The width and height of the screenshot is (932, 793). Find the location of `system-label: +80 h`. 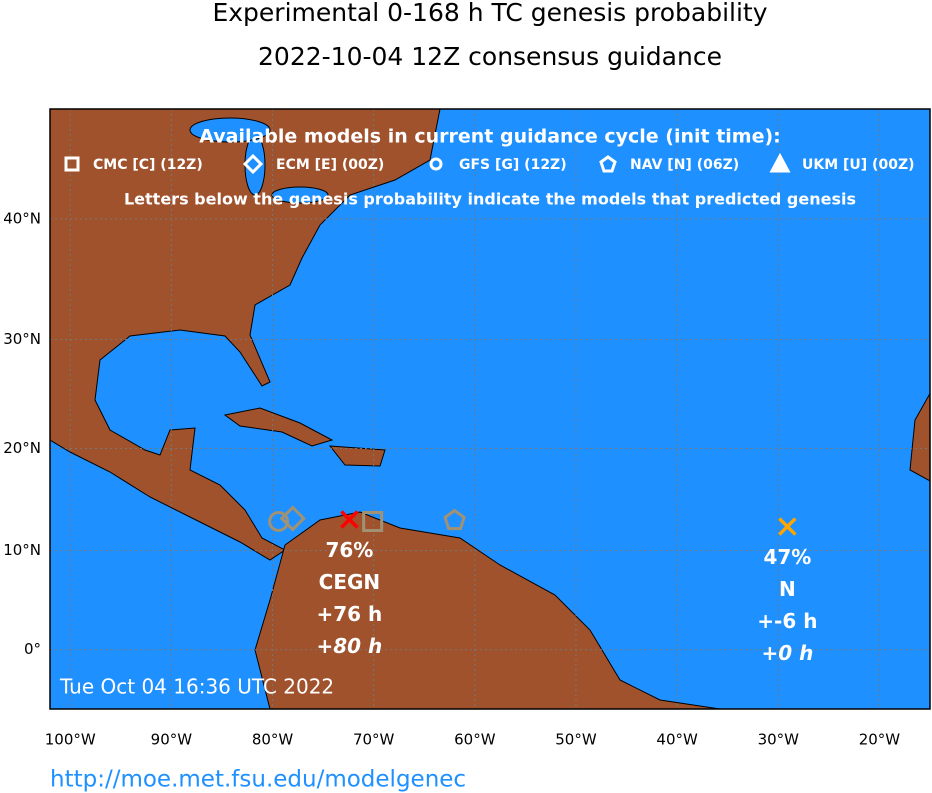

system-label: +80 h is located at coordinates (350, 646).